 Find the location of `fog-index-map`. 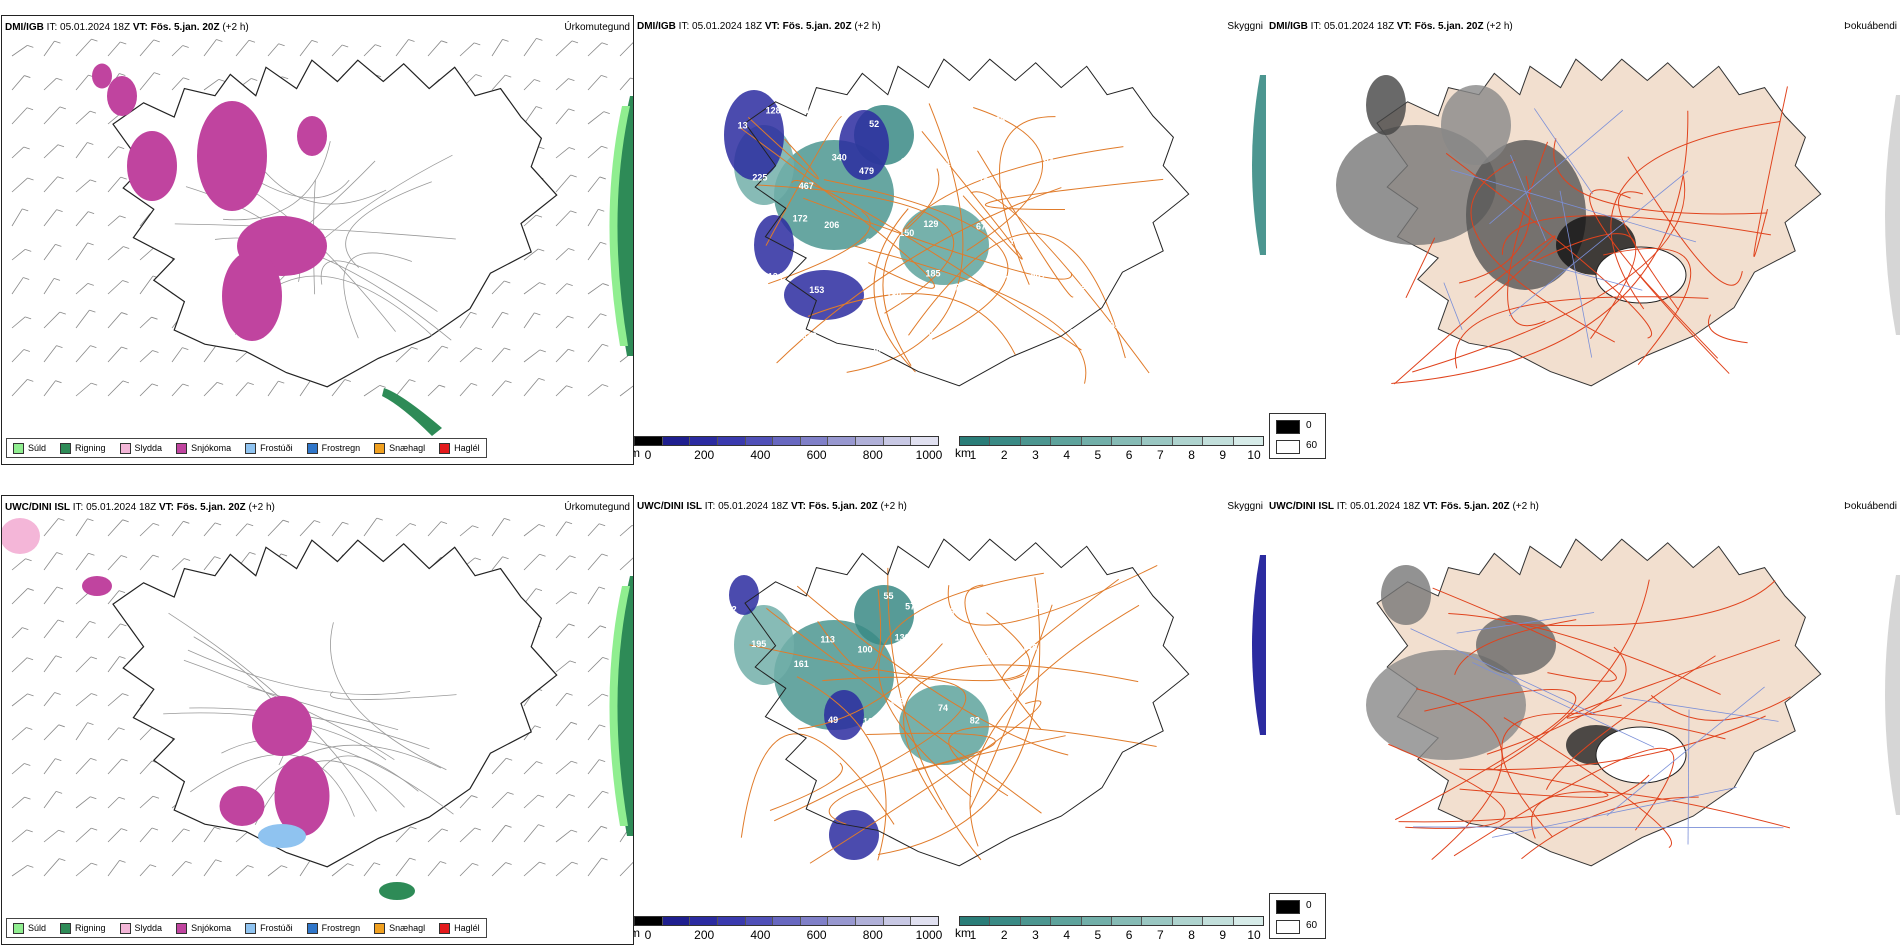

fog-index-map is located at coordinates (1633, 702).